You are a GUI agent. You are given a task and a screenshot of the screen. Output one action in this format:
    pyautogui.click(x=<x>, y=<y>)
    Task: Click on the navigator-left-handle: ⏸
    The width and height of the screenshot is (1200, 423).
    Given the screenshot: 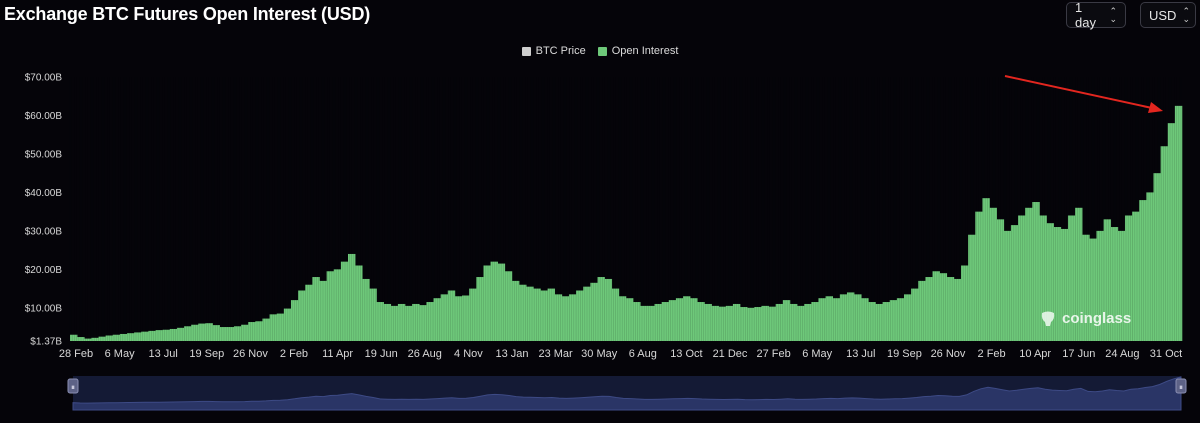 What is the action you would take?
    pyautogui.click(x=73, y=386)
    